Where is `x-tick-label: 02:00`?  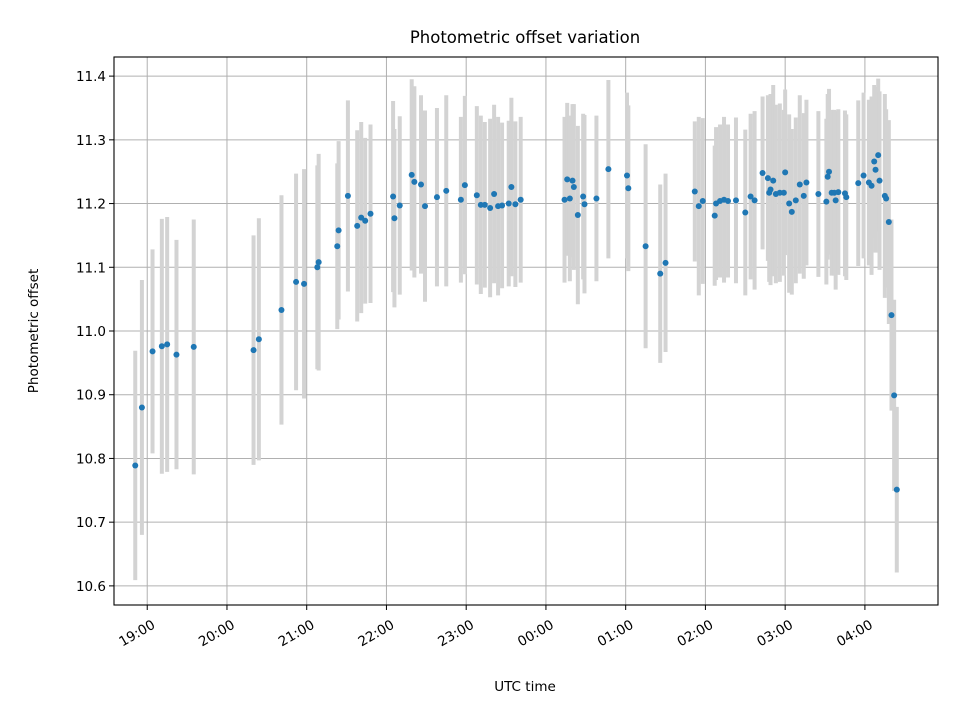 x-tick-label: 02:00 is located at coordinates (696, 633).